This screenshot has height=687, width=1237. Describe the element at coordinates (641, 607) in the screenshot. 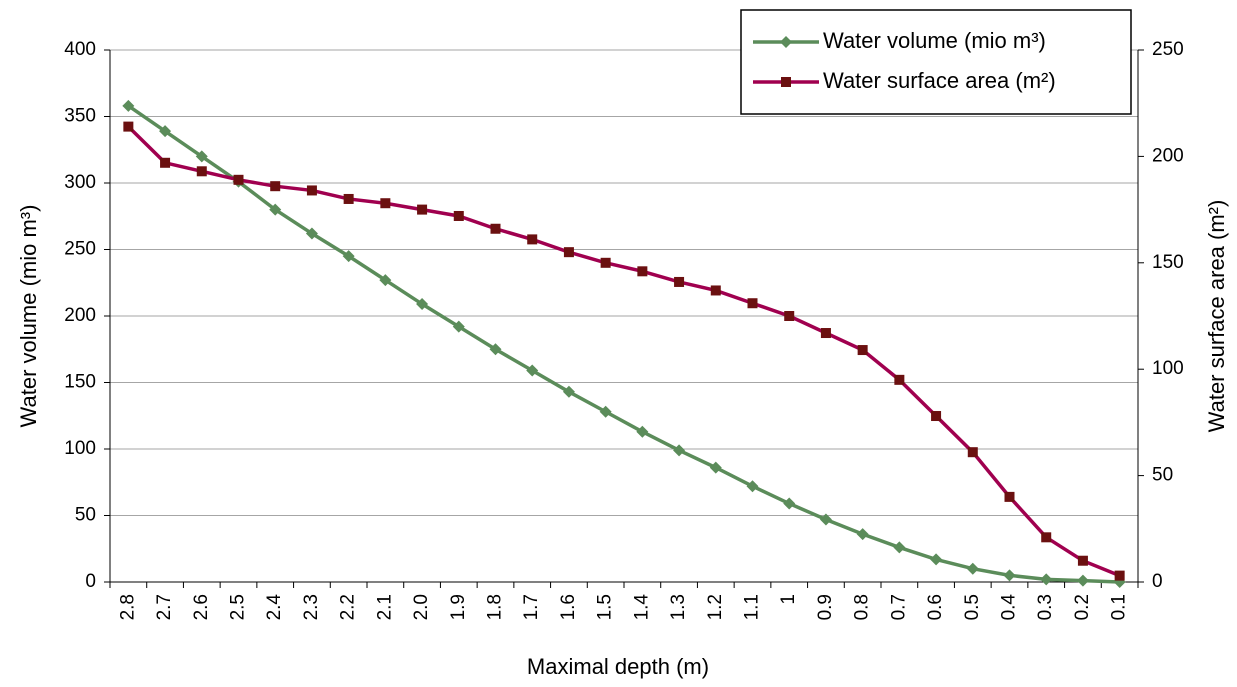

I see `x-tick-label: 1.4` at that location.